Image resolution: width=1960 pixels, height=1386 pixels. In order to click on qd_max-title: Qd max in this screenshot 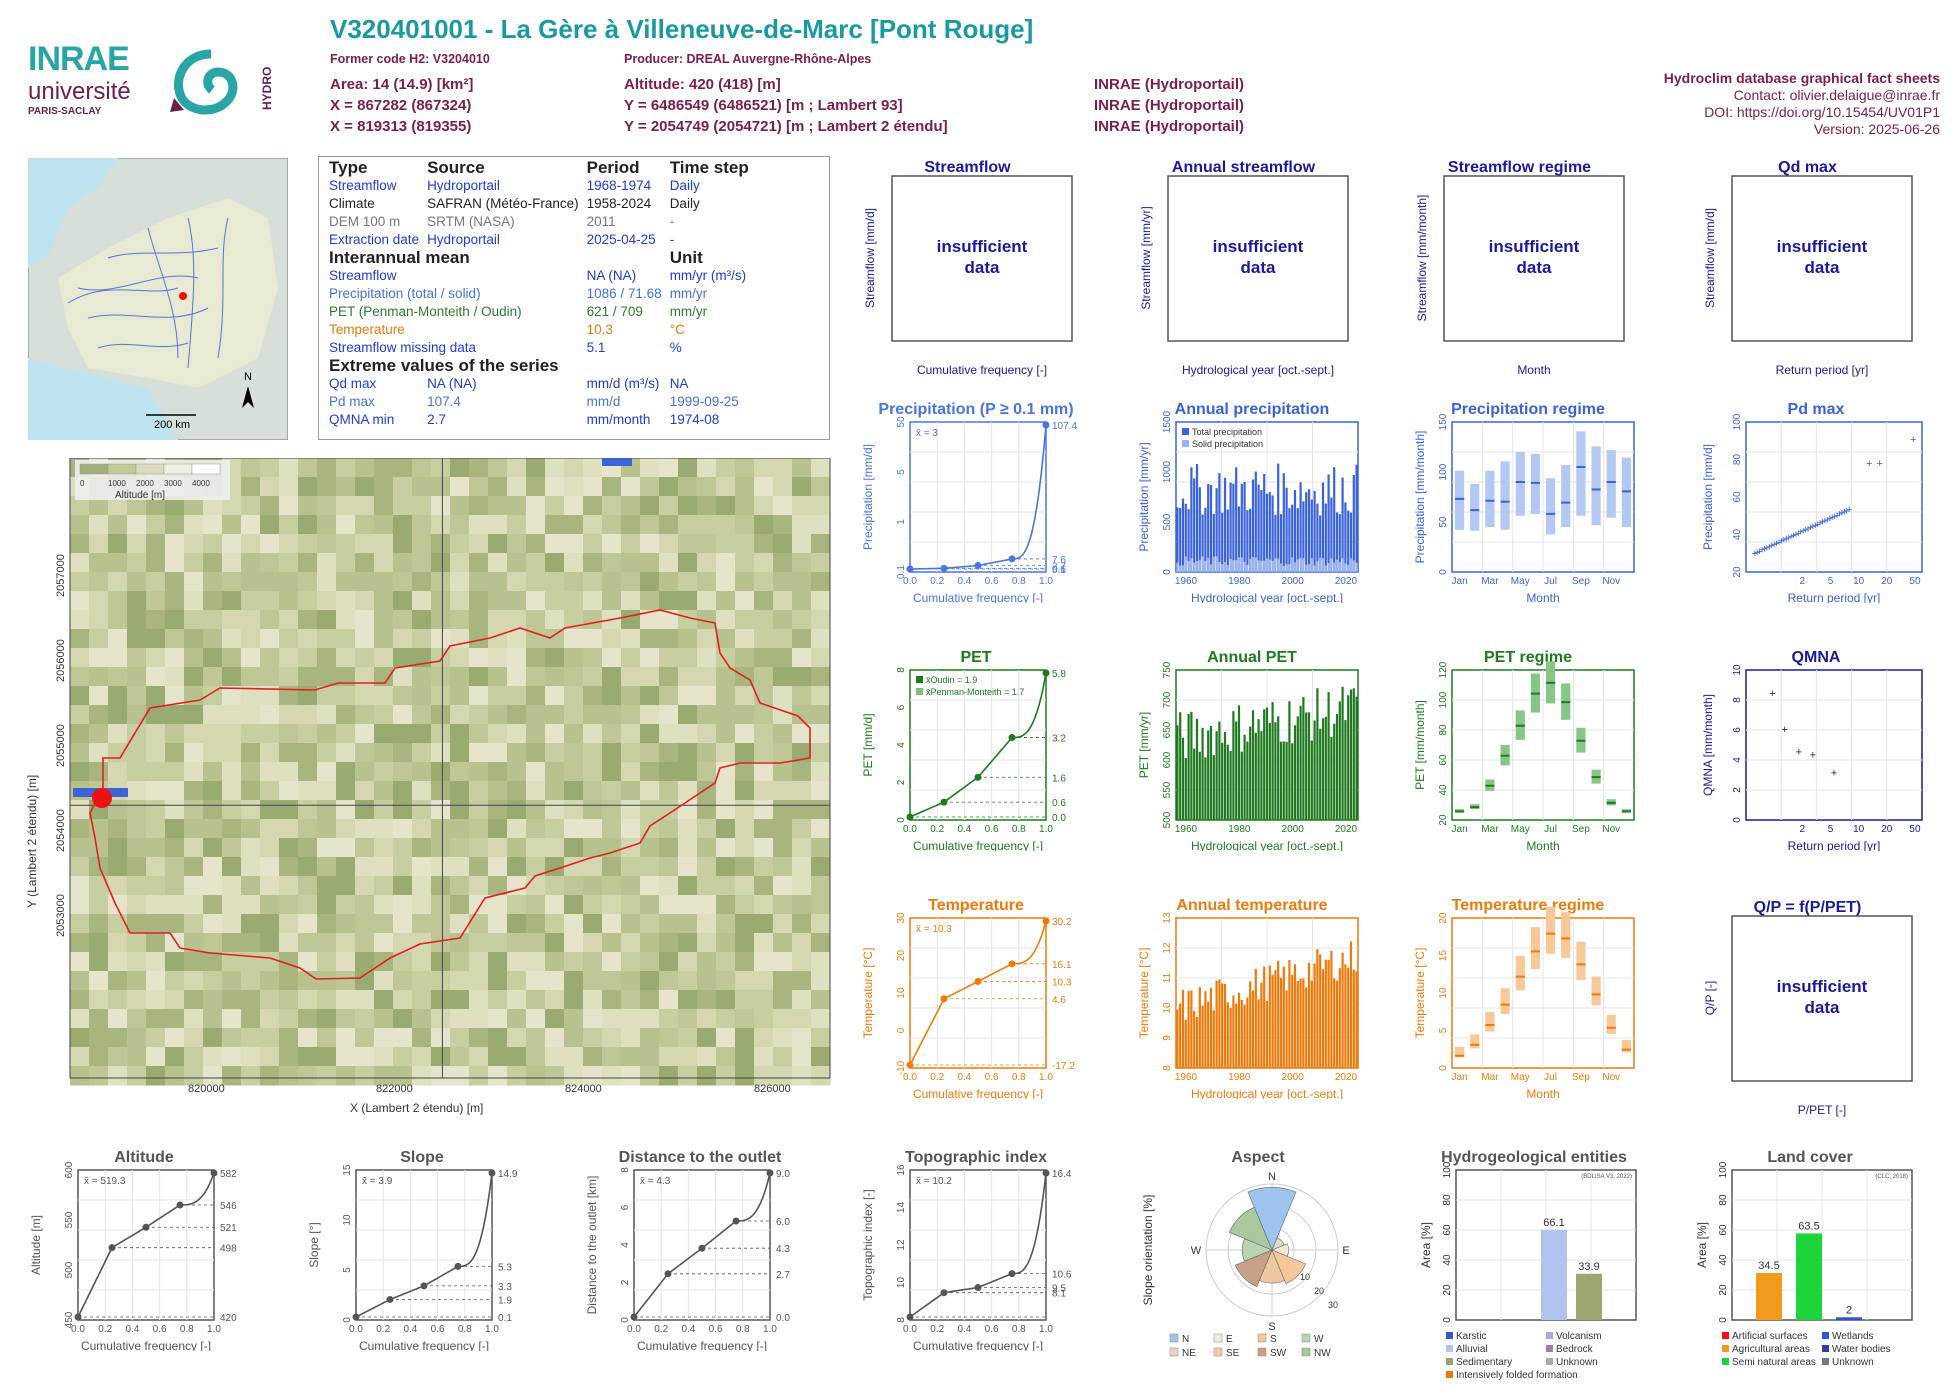, I will do `click(1807, 167)`.